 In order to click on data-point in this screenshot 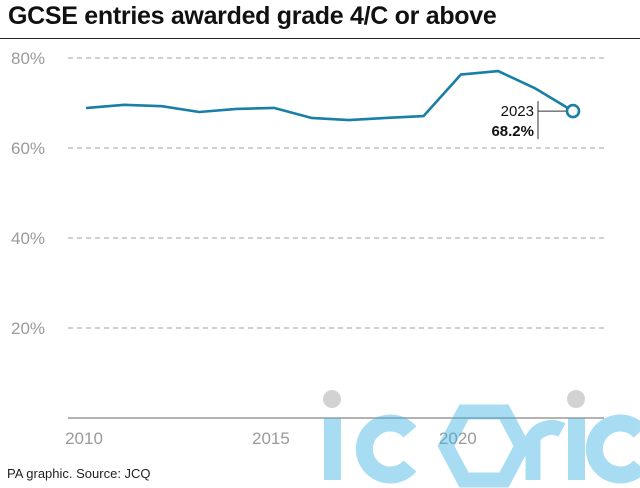, I will do `click(573, 111)`.